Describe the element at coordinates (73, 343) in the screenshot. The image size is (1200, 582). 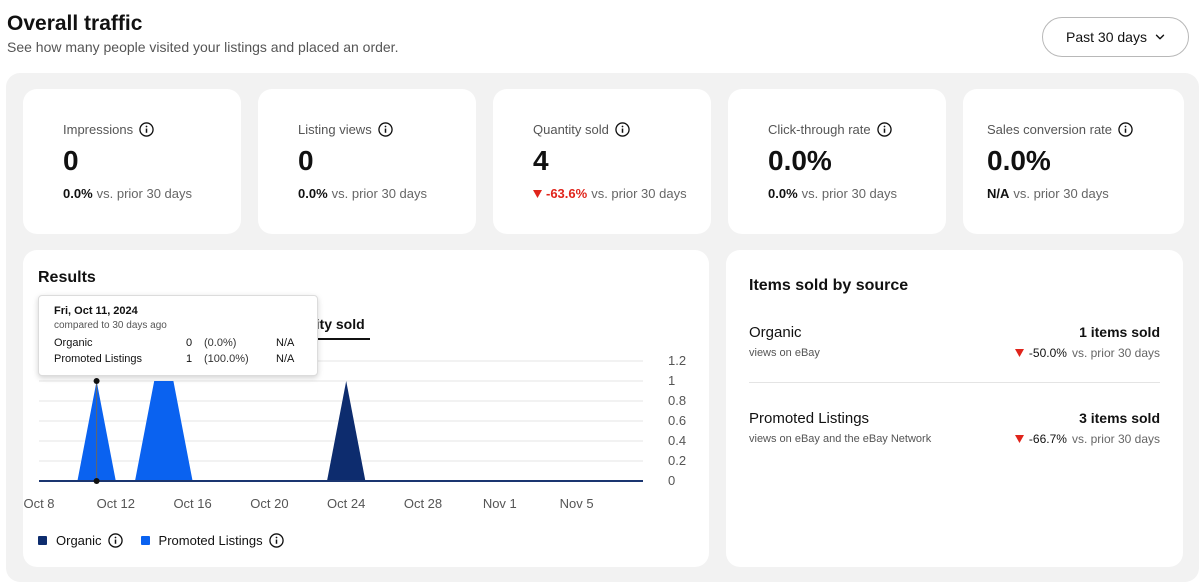
I see `tooltip-row-name: Organic` at that location.